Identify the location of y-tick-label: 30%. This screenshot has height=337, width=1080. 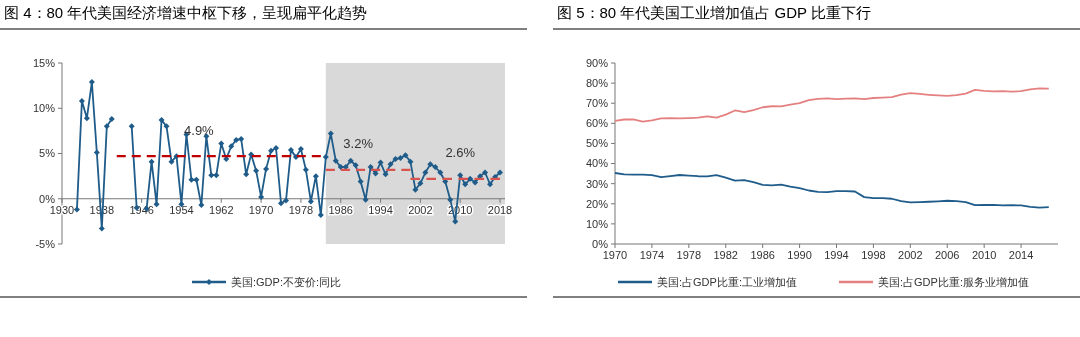
(597, 183).